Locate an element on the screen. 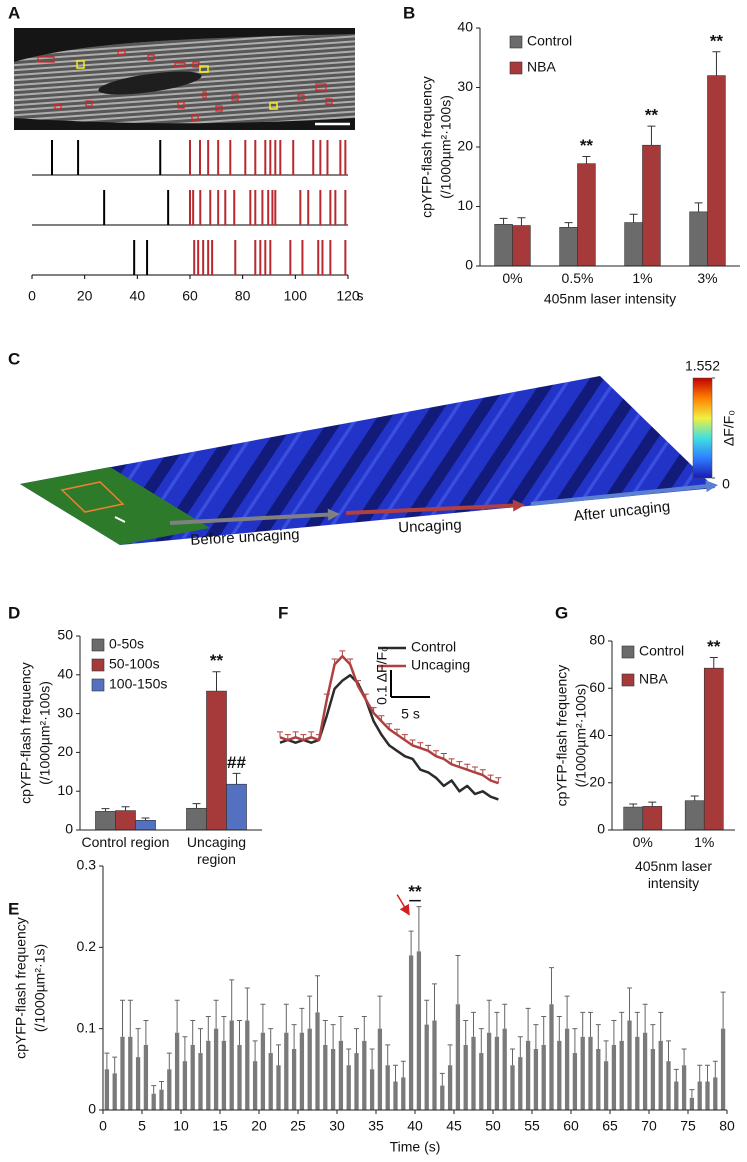 The image size is (747, 1162). x-tick-label: 0.5% is located at coordinates (577, 278).